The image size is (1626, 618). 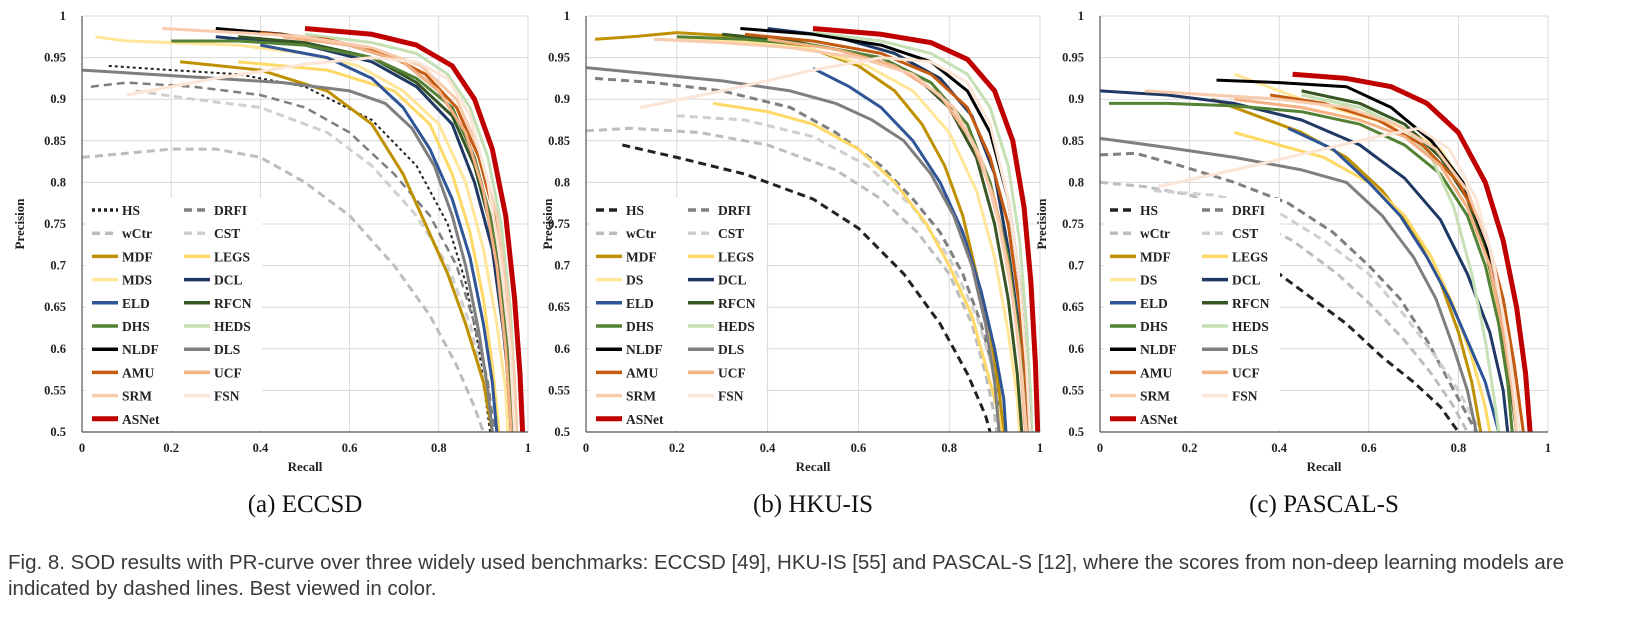 I want to click on legend-label-hs: HS, so click(x=1149, y=210).